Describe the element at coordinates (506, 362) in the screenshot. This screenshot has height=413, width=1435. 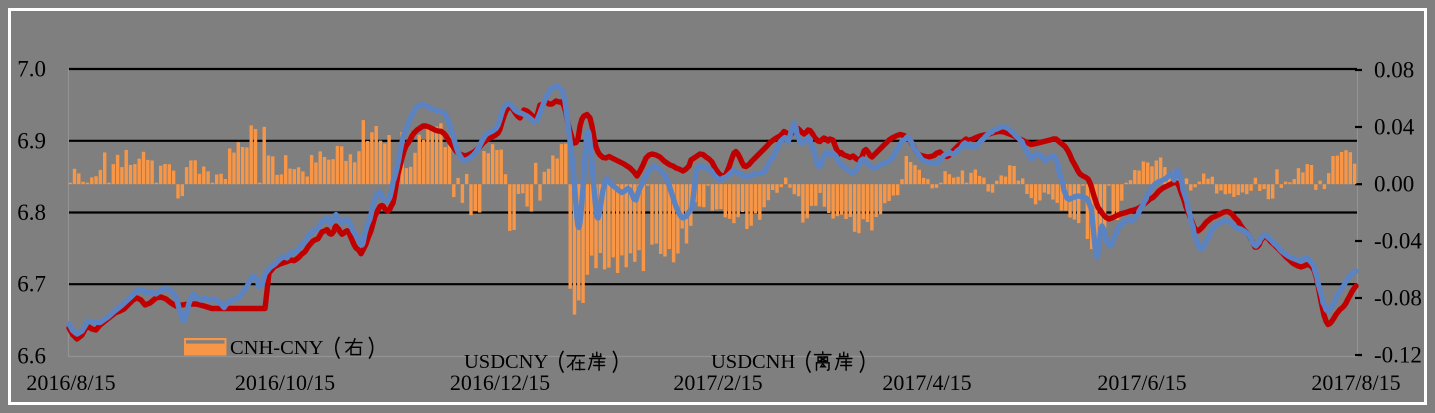
I see `svg-text: USDCNY` at that location.